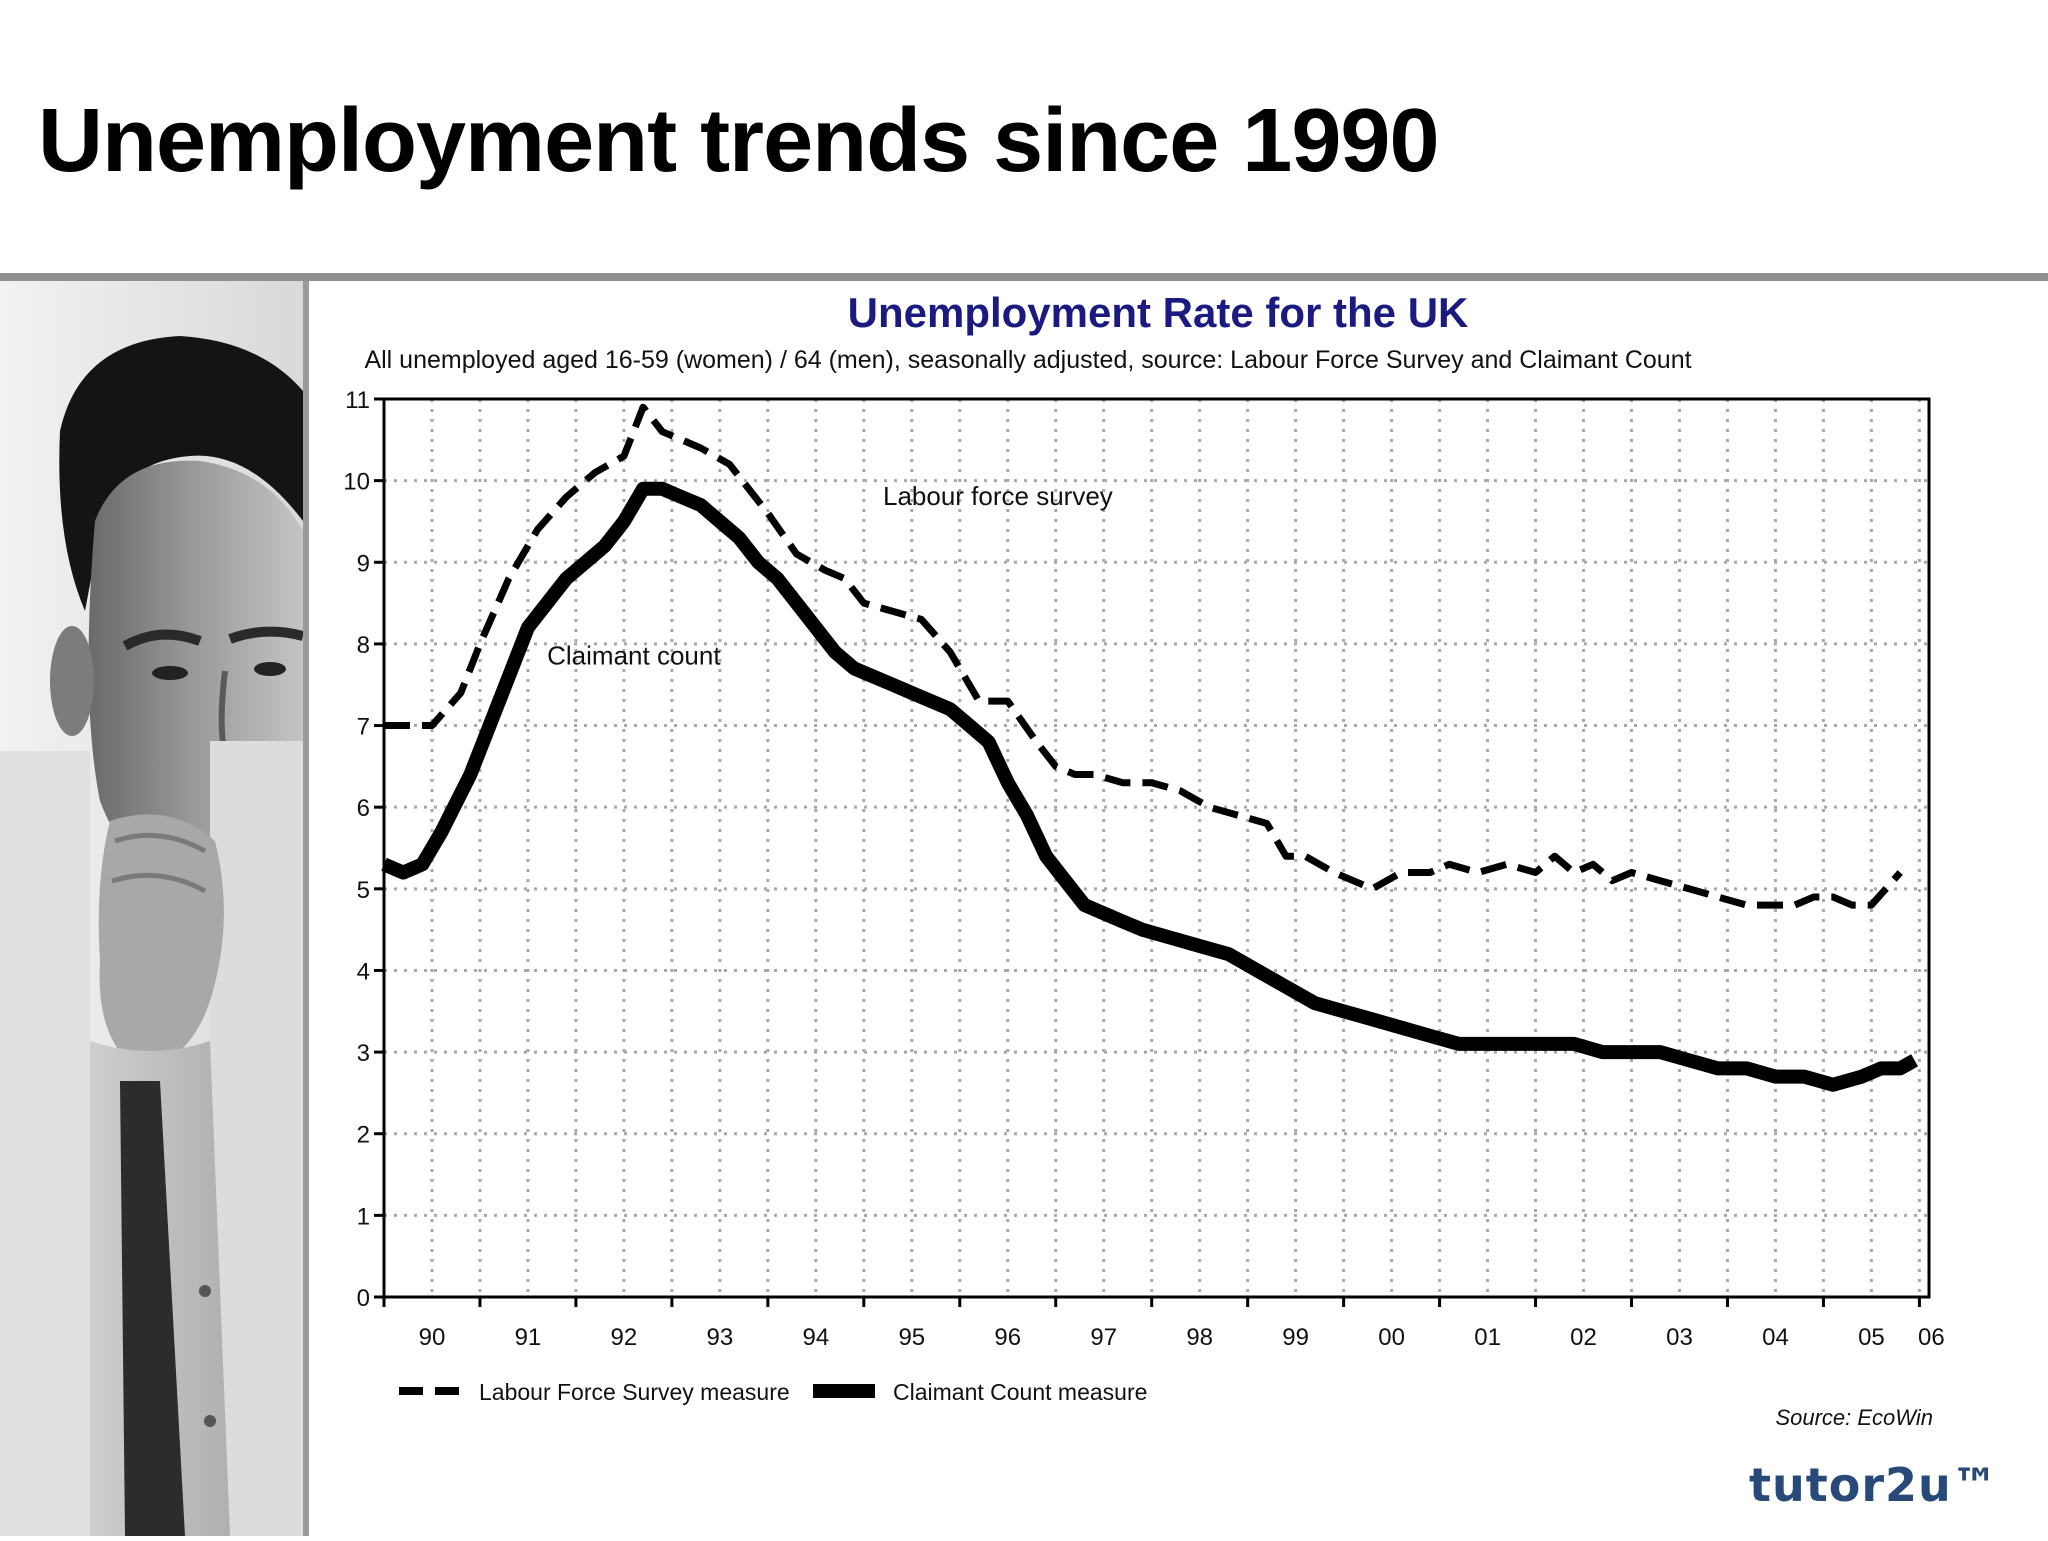  Describe the element at coordinates (363, 1135) in the screenshot. I see `y-tick-label: 2` at that location.